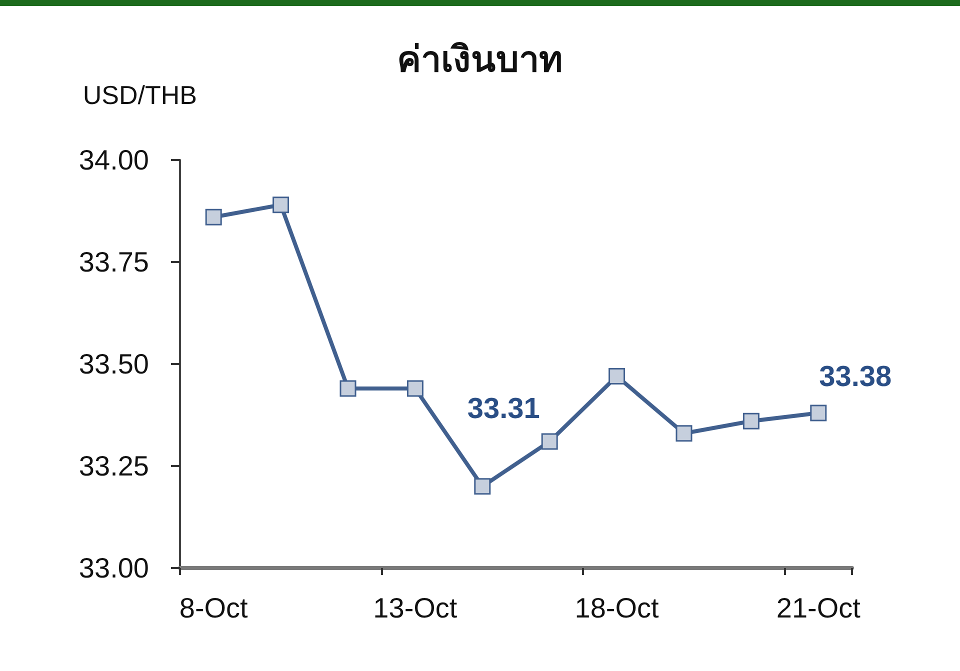 This screenshot has height=671, width=960. I want to click on x-tick-label: 8-Oct, so click(213, 608).